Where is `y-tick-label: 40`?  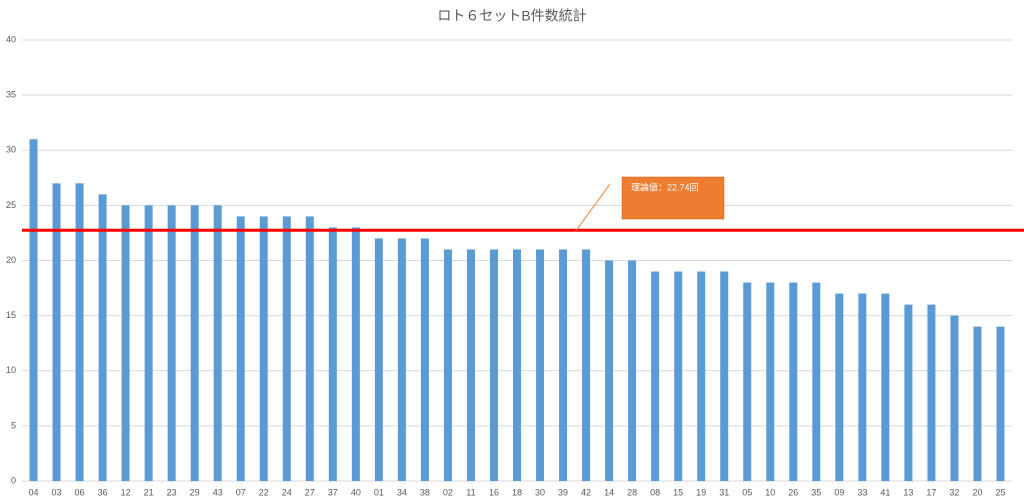 y-tick-label: 40 is located at coordinates (11, 39).